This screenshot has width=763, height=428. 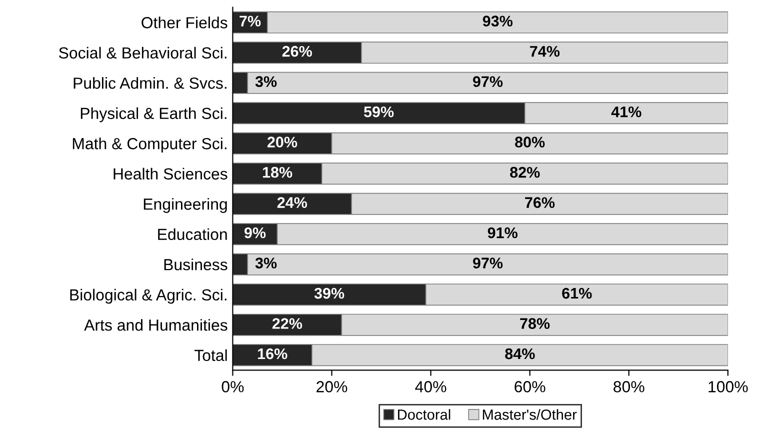 What do you see at coordinates (503, 232) in the screenshot?
I see `data-label: 91%` at bounding box center [503, 232].